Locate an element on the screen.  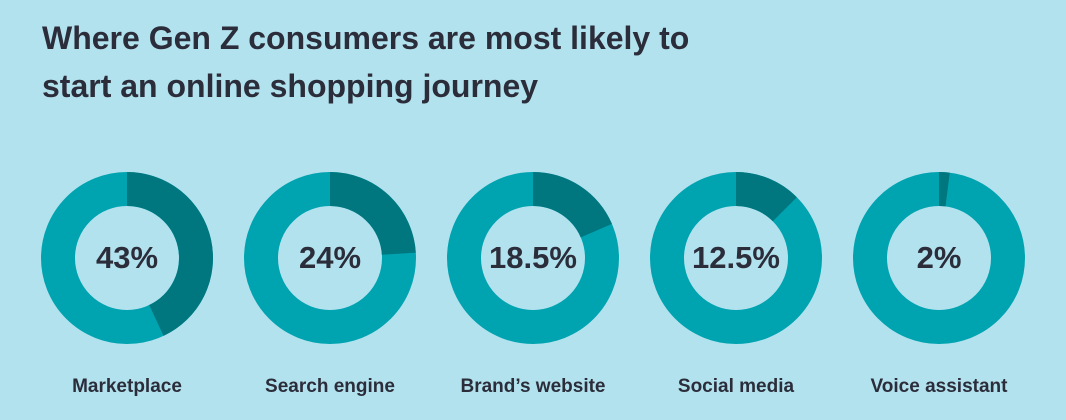
category-label: Search engine is located at coordinates (330, 386).